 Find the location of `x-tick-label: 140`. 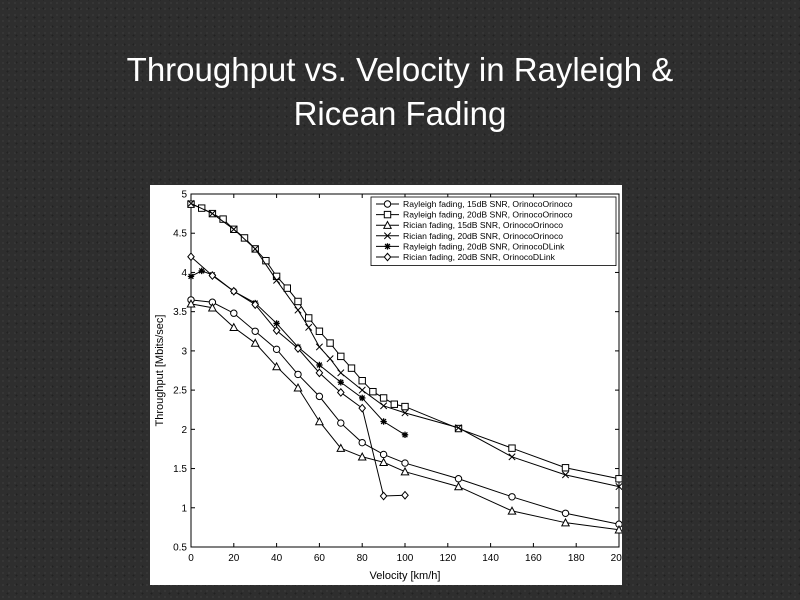

x-tick-label: 140 is located at coordinates (490, 558).